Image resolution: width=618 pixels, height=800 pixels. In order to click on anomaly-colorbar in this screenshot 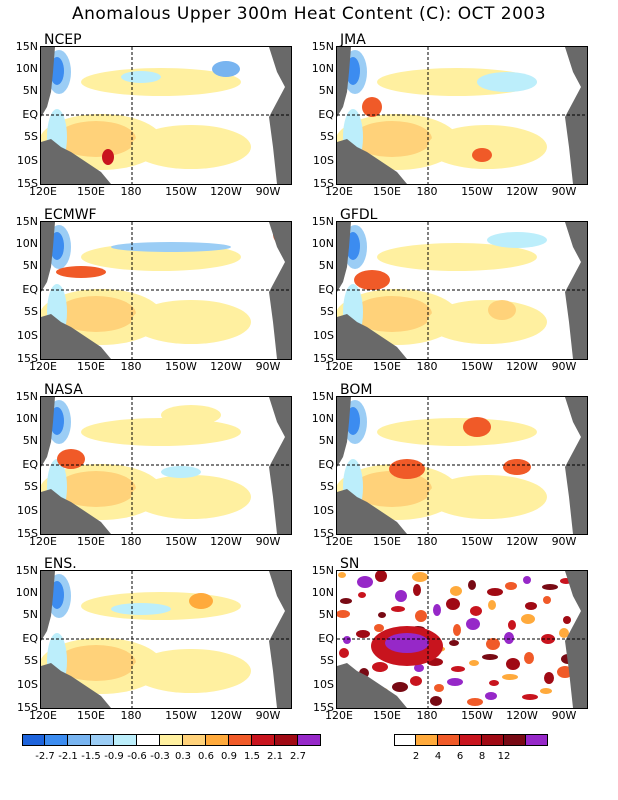, I will do `click(171, 740)`.